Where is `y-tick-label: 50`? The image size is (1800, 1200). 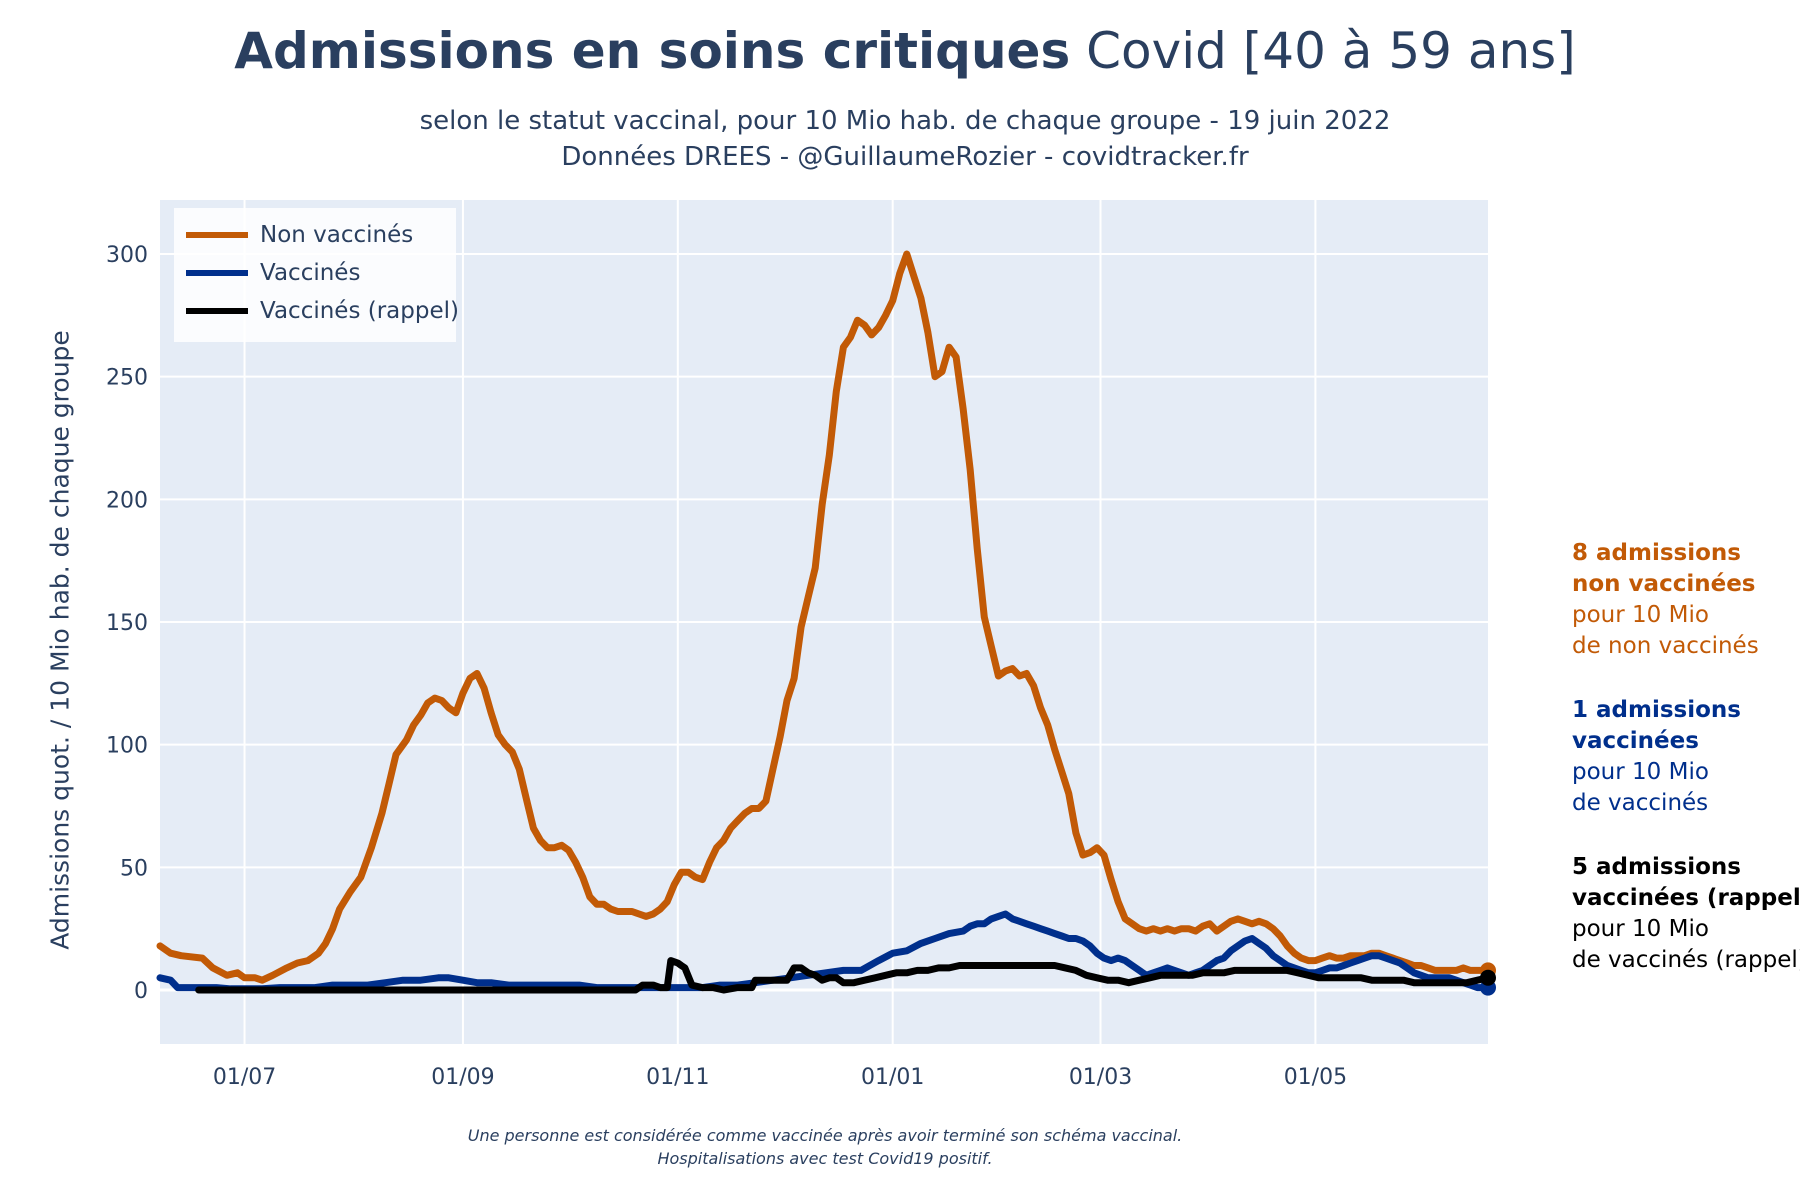
y-tick-label: 50 is located at coordinates (134, 868).